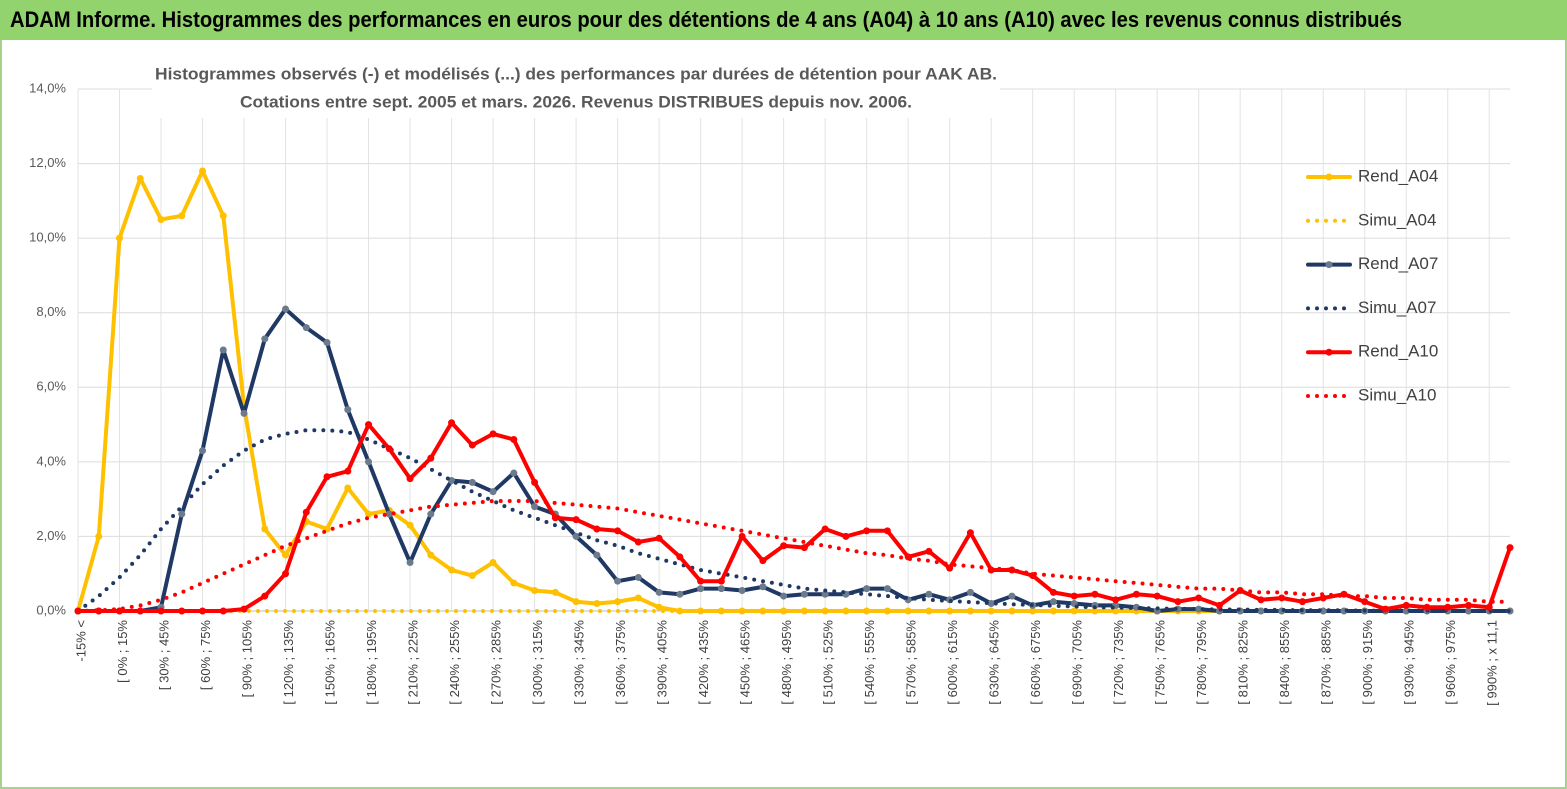 The image size is (1567, 789). Describe the element at coordinates (1398, 263) in the screenshot. I see `legend-label: Rend_A07` at that location.